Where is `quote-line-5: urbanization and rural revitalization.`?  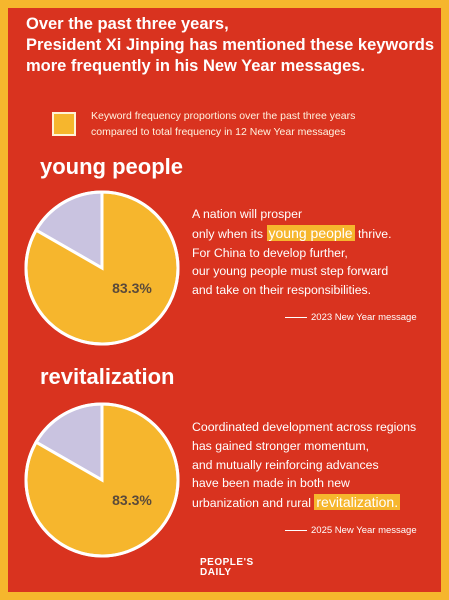 quote-line-5: urbanization and rural revitalization. is located at coordinates (314, 503).